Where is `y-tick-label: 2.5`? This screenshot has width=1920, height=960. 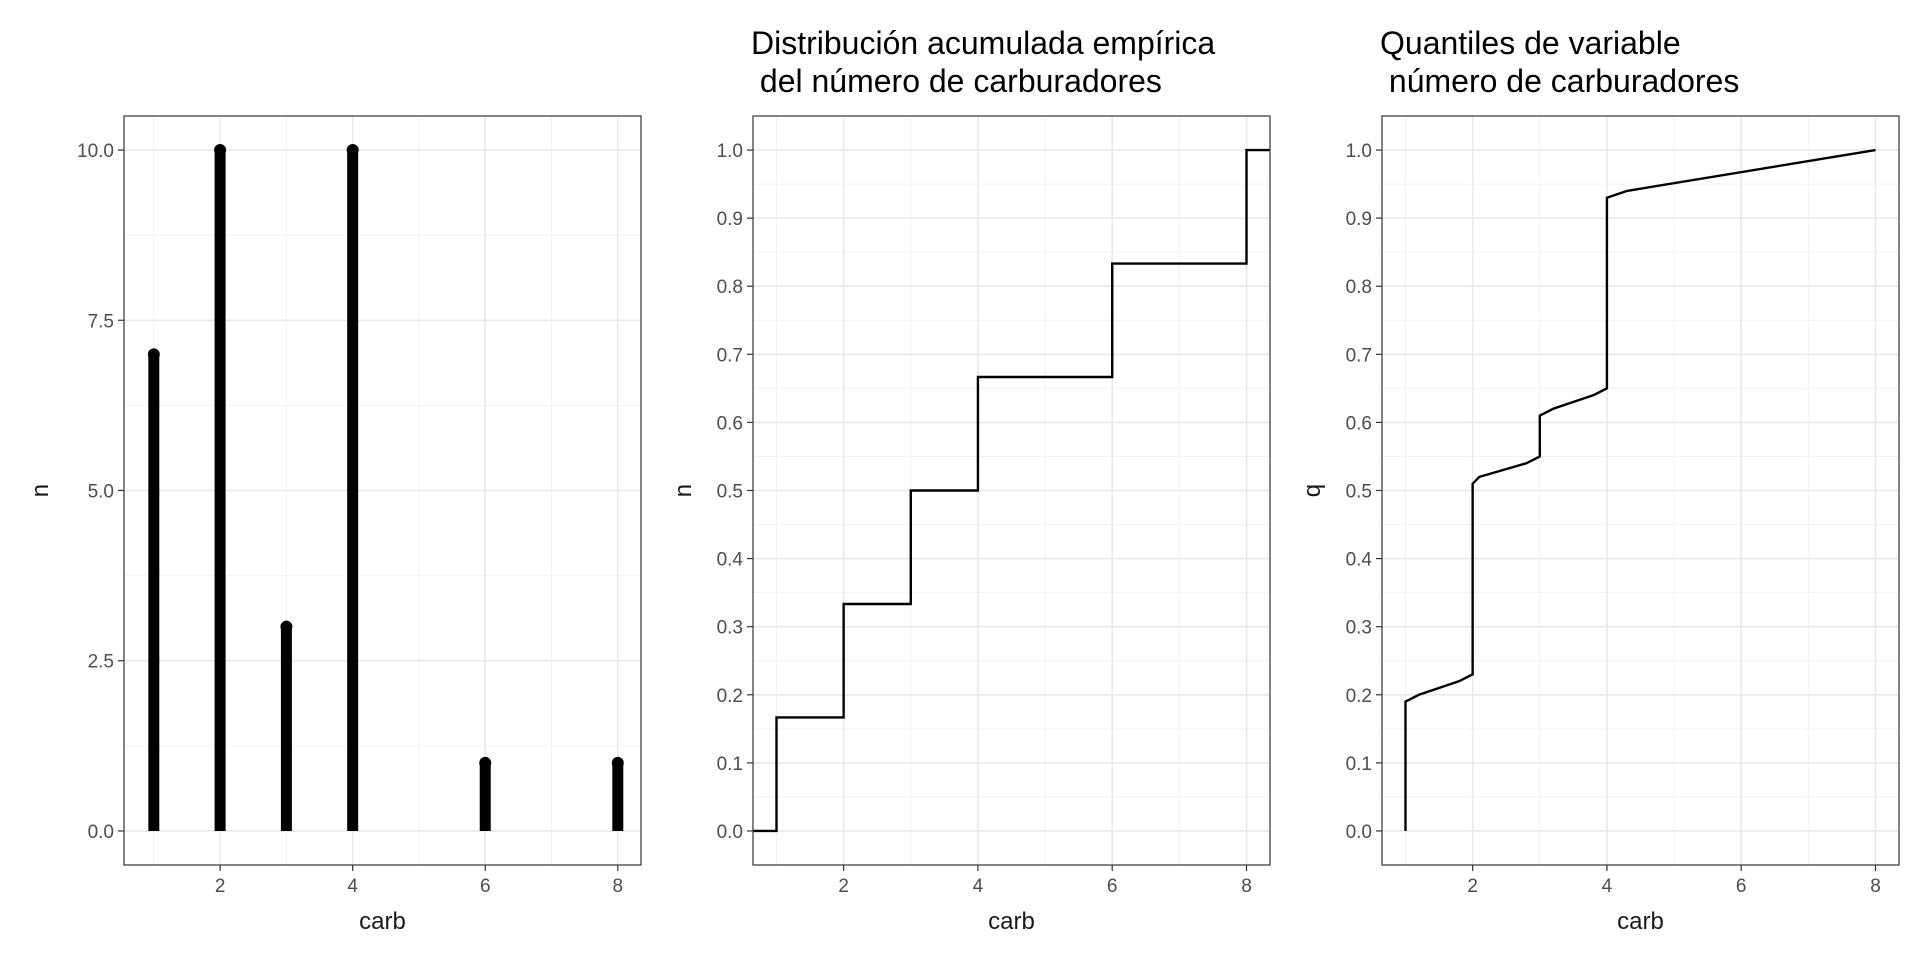 y-tick-label: 2.5 is located at coordinates (101, 662).